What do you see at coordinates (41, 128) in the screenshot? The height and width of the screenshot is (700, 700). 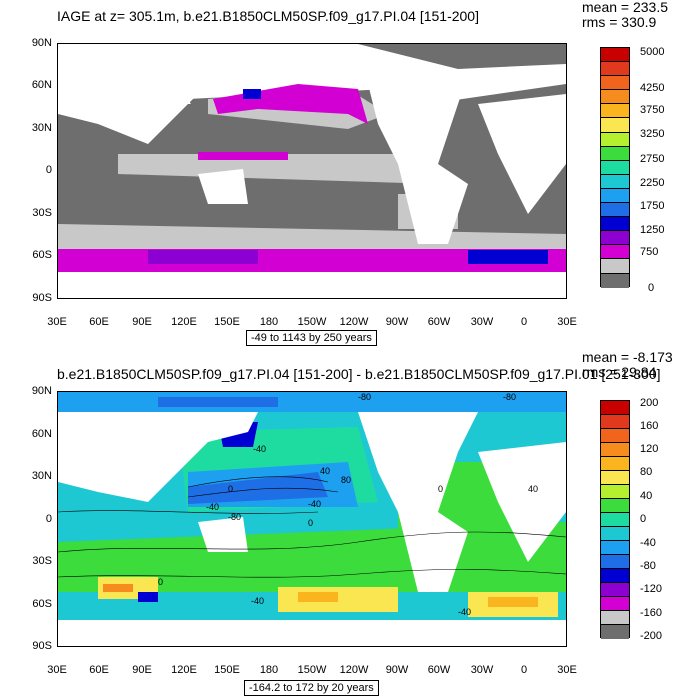 I see `top-lat-label: 30N` at bounding box center [41, 128].